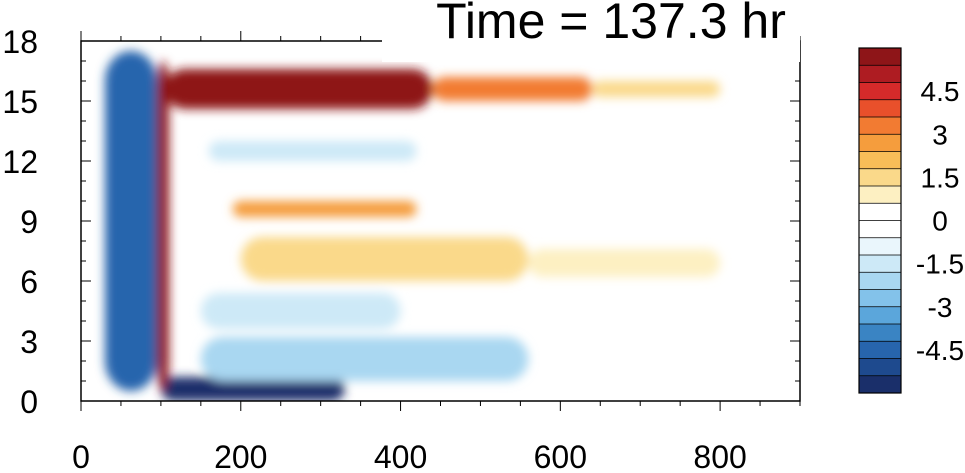  What do you see at coordinates (29, 222) in the screenshot?
I see `y-tick-label: 9` at bounding box center [29, 222].